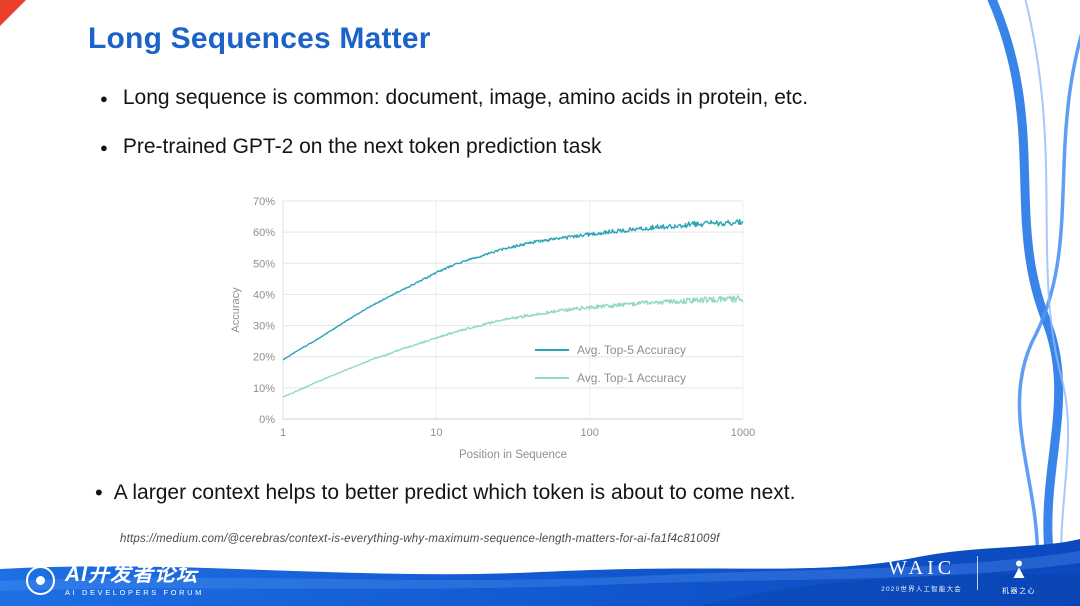 Image resolution: width=1080 pixels, height=606 pixels. What do you see at coordinates (977, 573) in the screenshot?
I see `footer-divider` at bounding box center [977, 573].